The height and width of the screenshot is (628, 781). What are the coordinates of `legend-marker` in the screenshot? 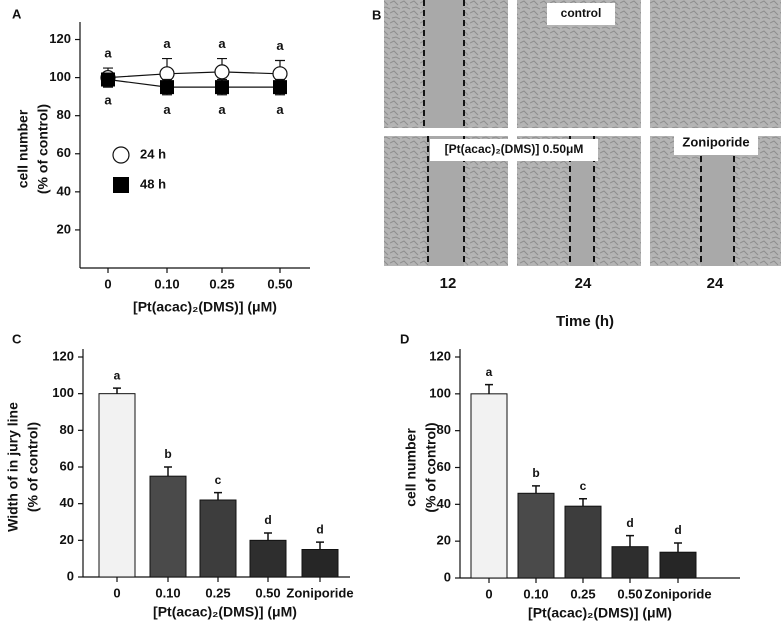 It's located at (121, 185).